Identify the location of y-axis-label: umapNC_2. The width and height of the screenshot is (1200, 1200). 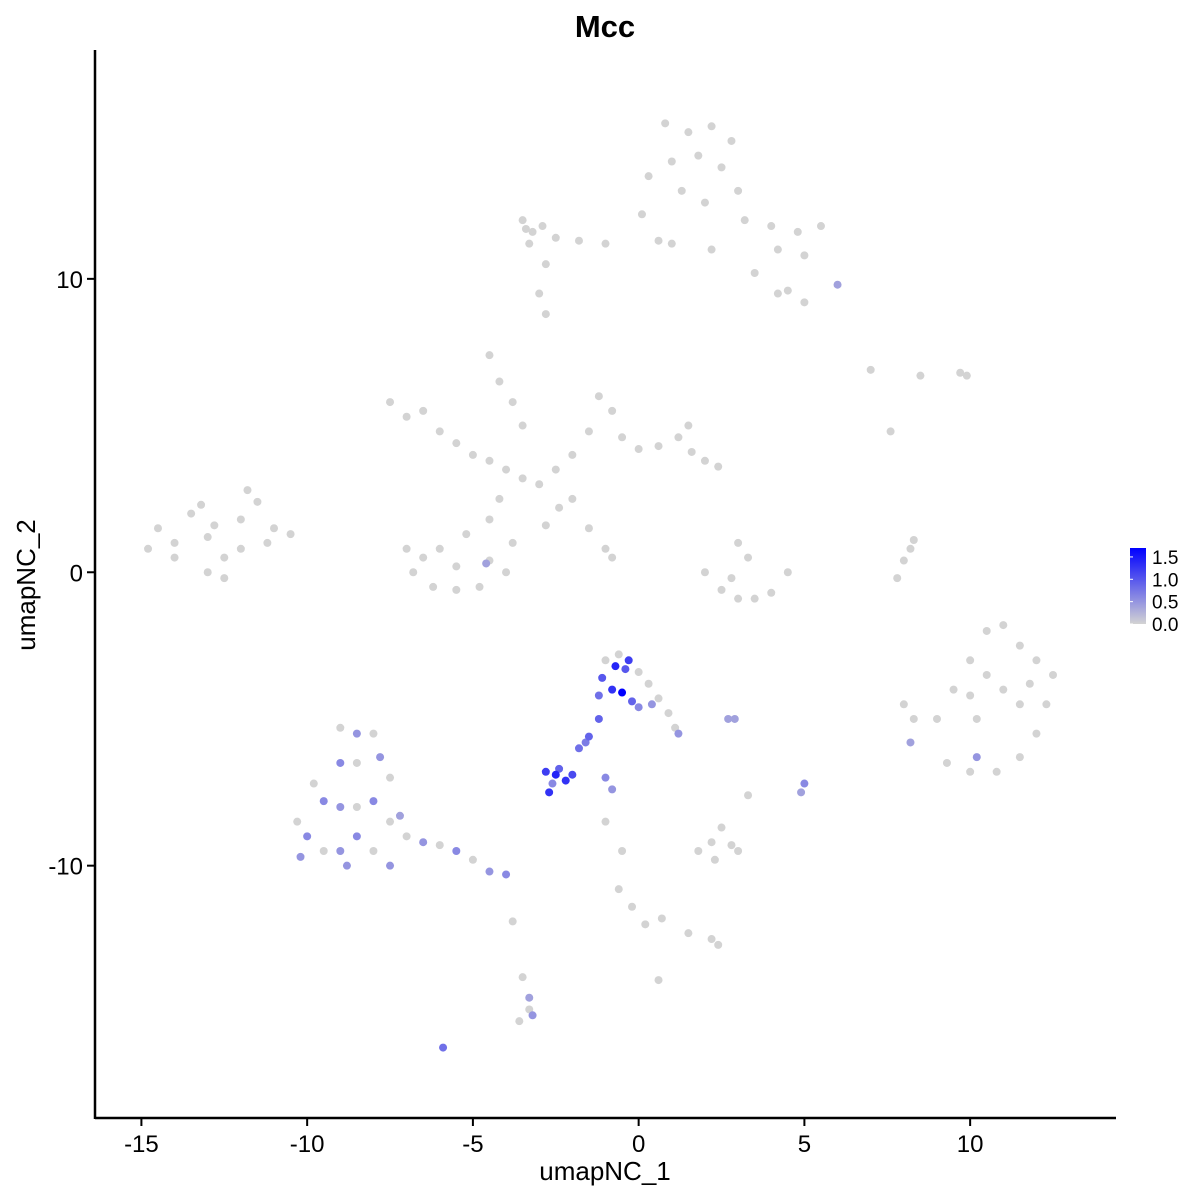
(26, 585).